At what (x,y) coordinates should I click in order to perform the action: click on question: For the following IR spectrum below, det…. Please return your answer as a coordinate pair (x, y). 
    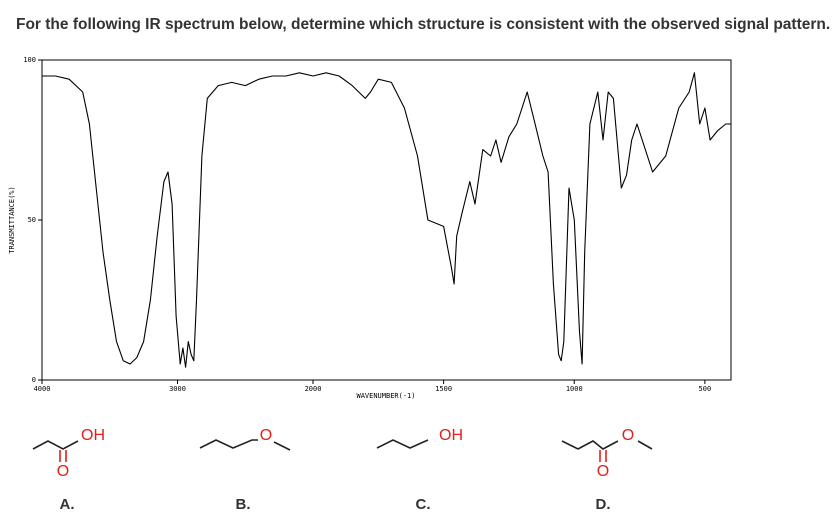
    Looking at the image, I should click on (423, 24).